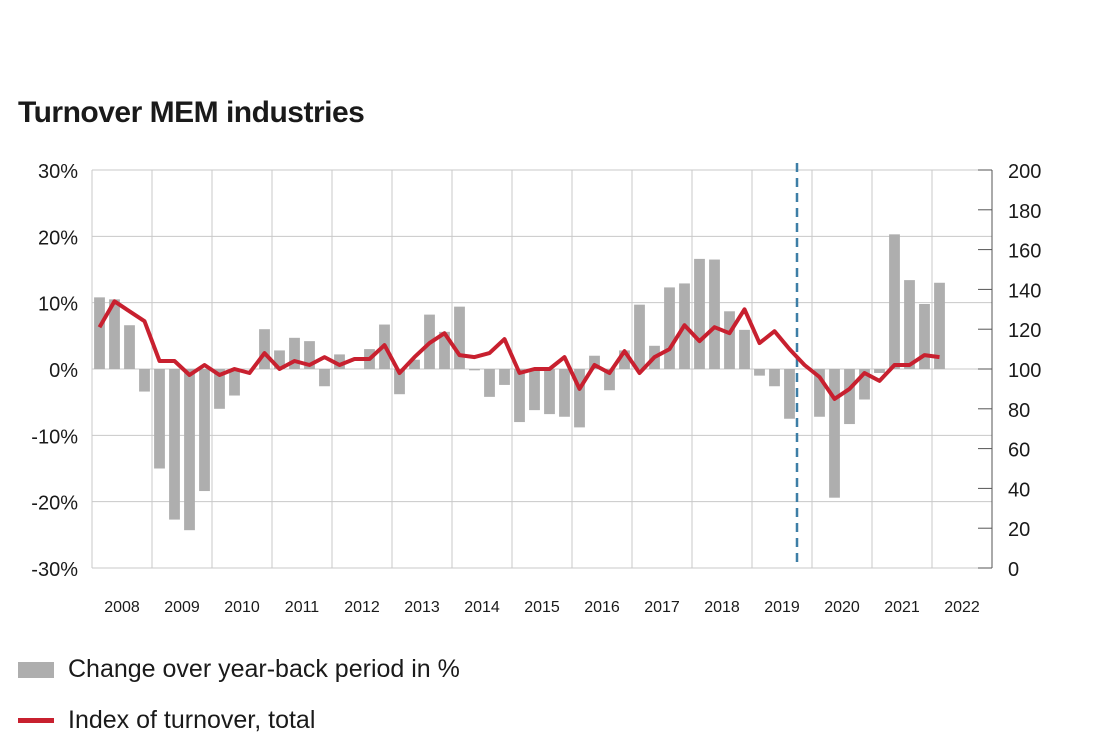 Image resolution: width=1100 pixels, height=750 pixels. Describe the element at coordinates (1024, 172) in the screenshot. I see `y-right-tick-label: 200` at that location.